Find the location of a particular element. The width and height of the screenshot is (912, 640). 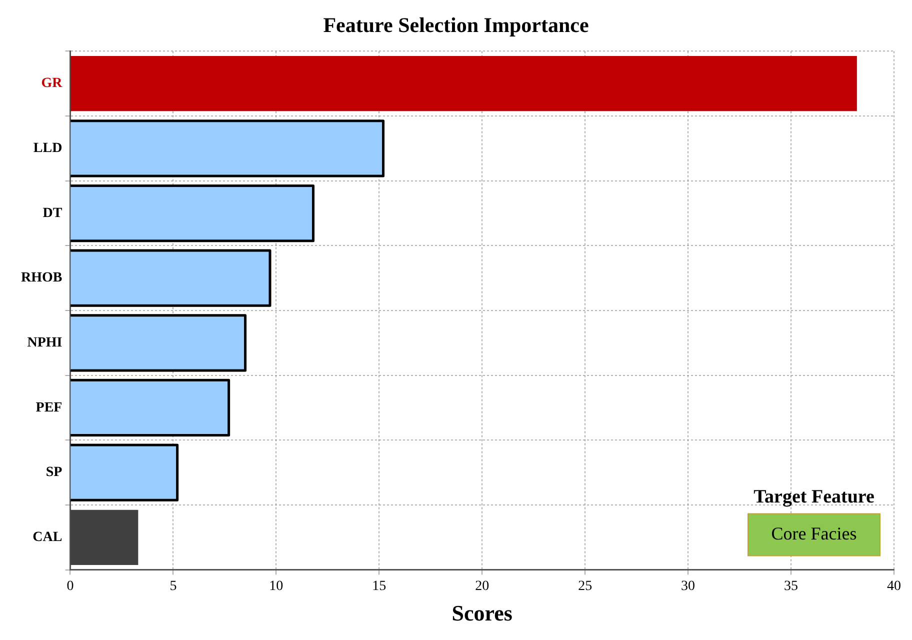

y-tick-label: SP is located at coordinates (54, 472).